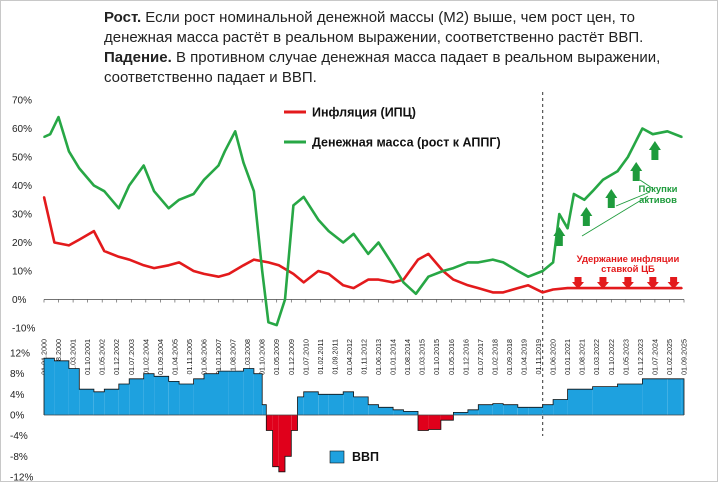 The width and height of the screenshot is (720, 484). I want to click on annotation-purchases-line2: активов, so click(658, 200).